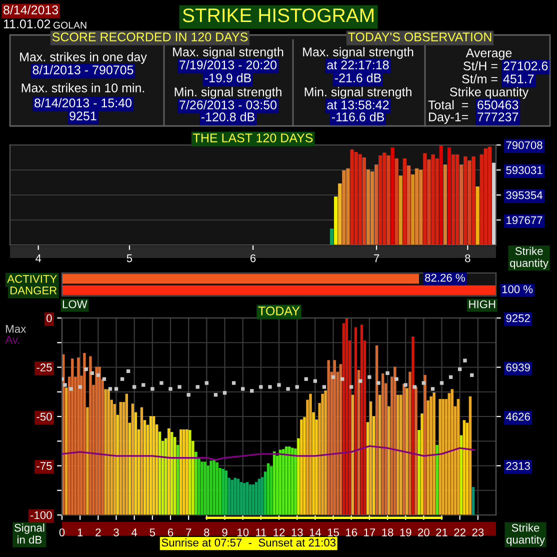 The height and width of the screenshot is (557, 557). Describe the element at coordinates (460, 532) in the screenshot. I see `x-tick-label: 22` at that location.